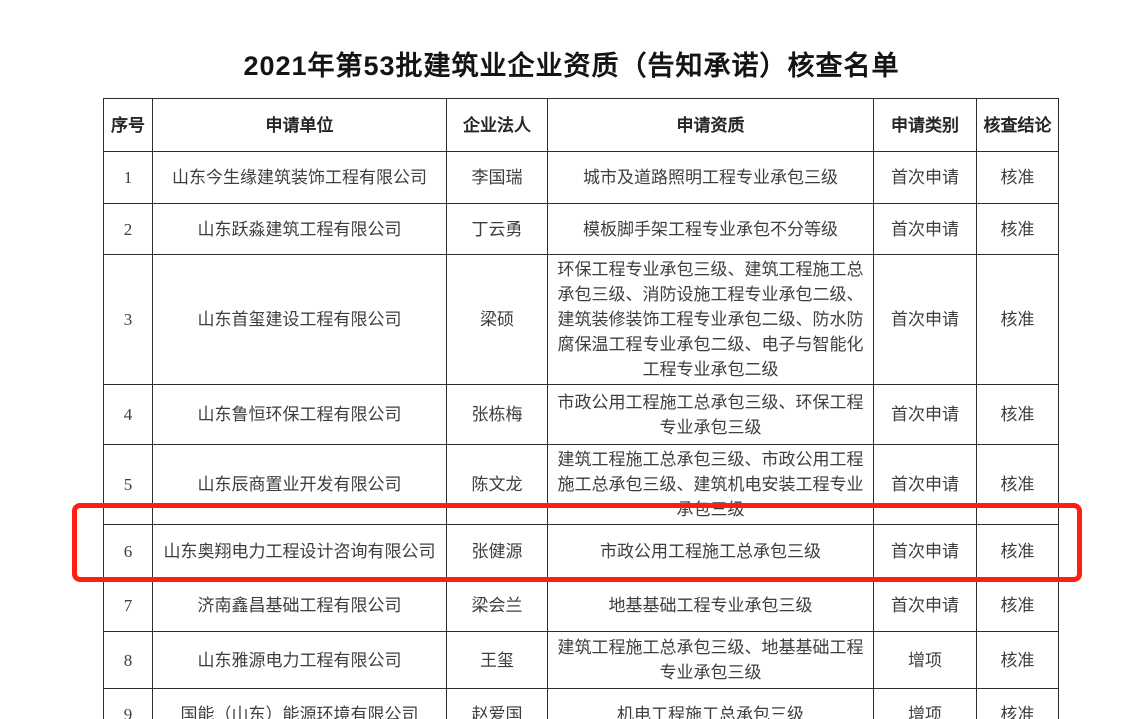 The height and width of the screenshot is (719, 1143). Describe the element at coordinates (128, 660) in the screenshot. I see `cell-seq: 8` at that location.